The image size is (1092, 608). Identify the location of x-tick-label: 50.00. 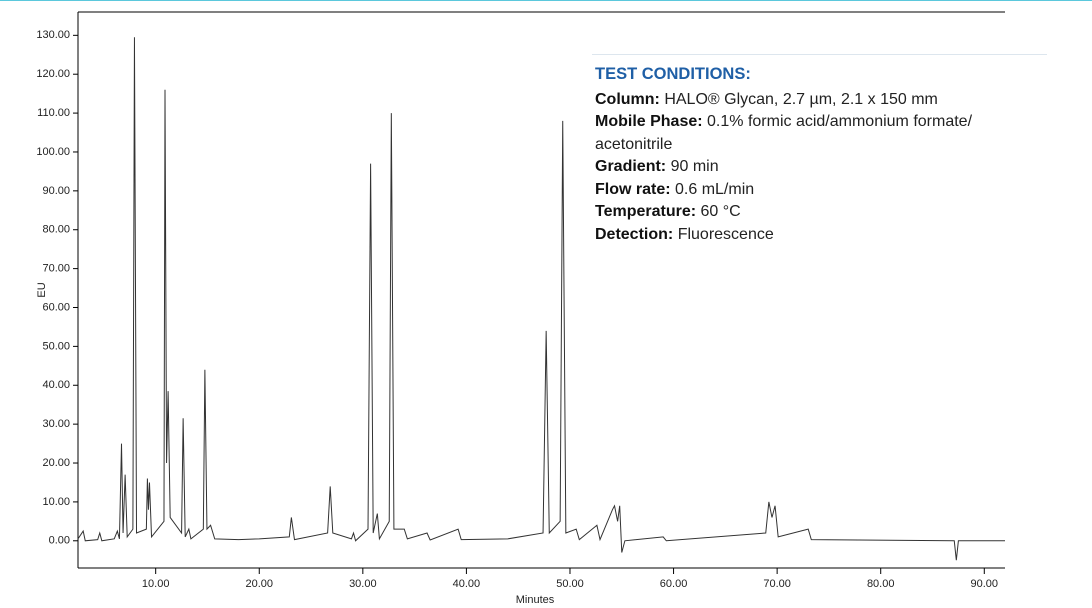
(570, 584).